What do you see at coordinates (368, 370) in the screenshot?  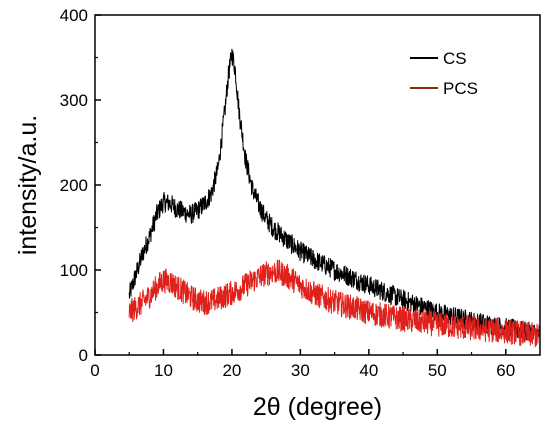 I see `x-tick-label-40: 40` at bounding box center [368, 370].